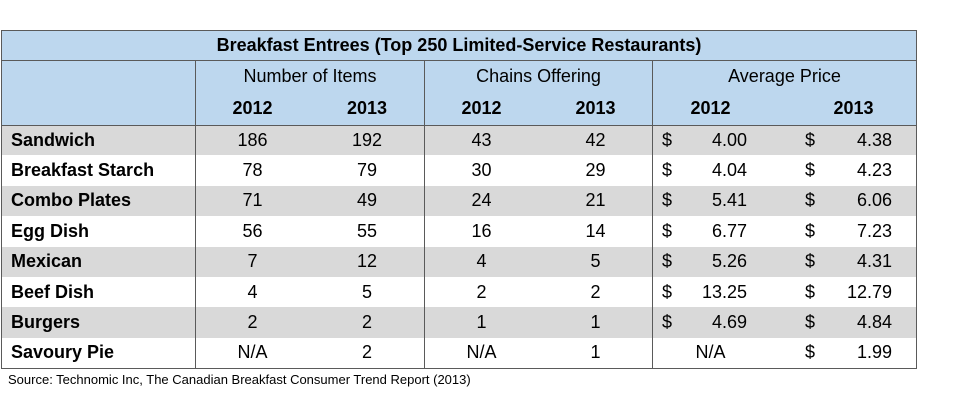 The width and height of the screenshot is (959, 413). I want to click on table-row: Sandwich 186 192 43 42 $4.00 $4.38, so click(459, 140).